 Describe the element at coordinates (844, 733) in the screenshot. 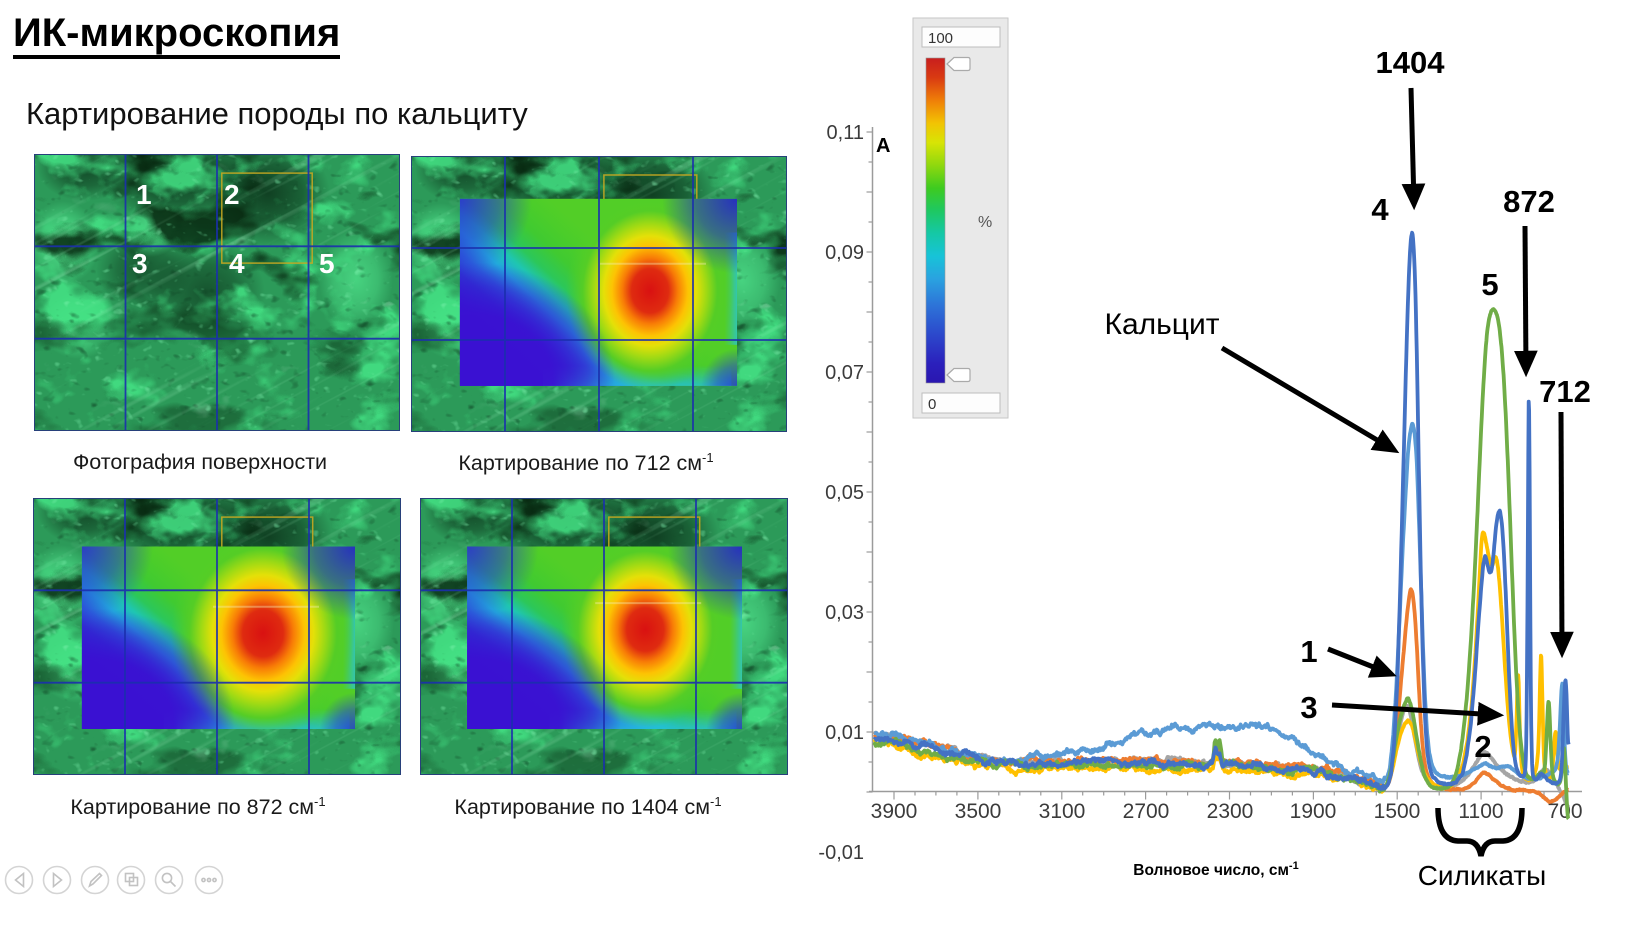

I see `svg-text: 0,01` at that location.